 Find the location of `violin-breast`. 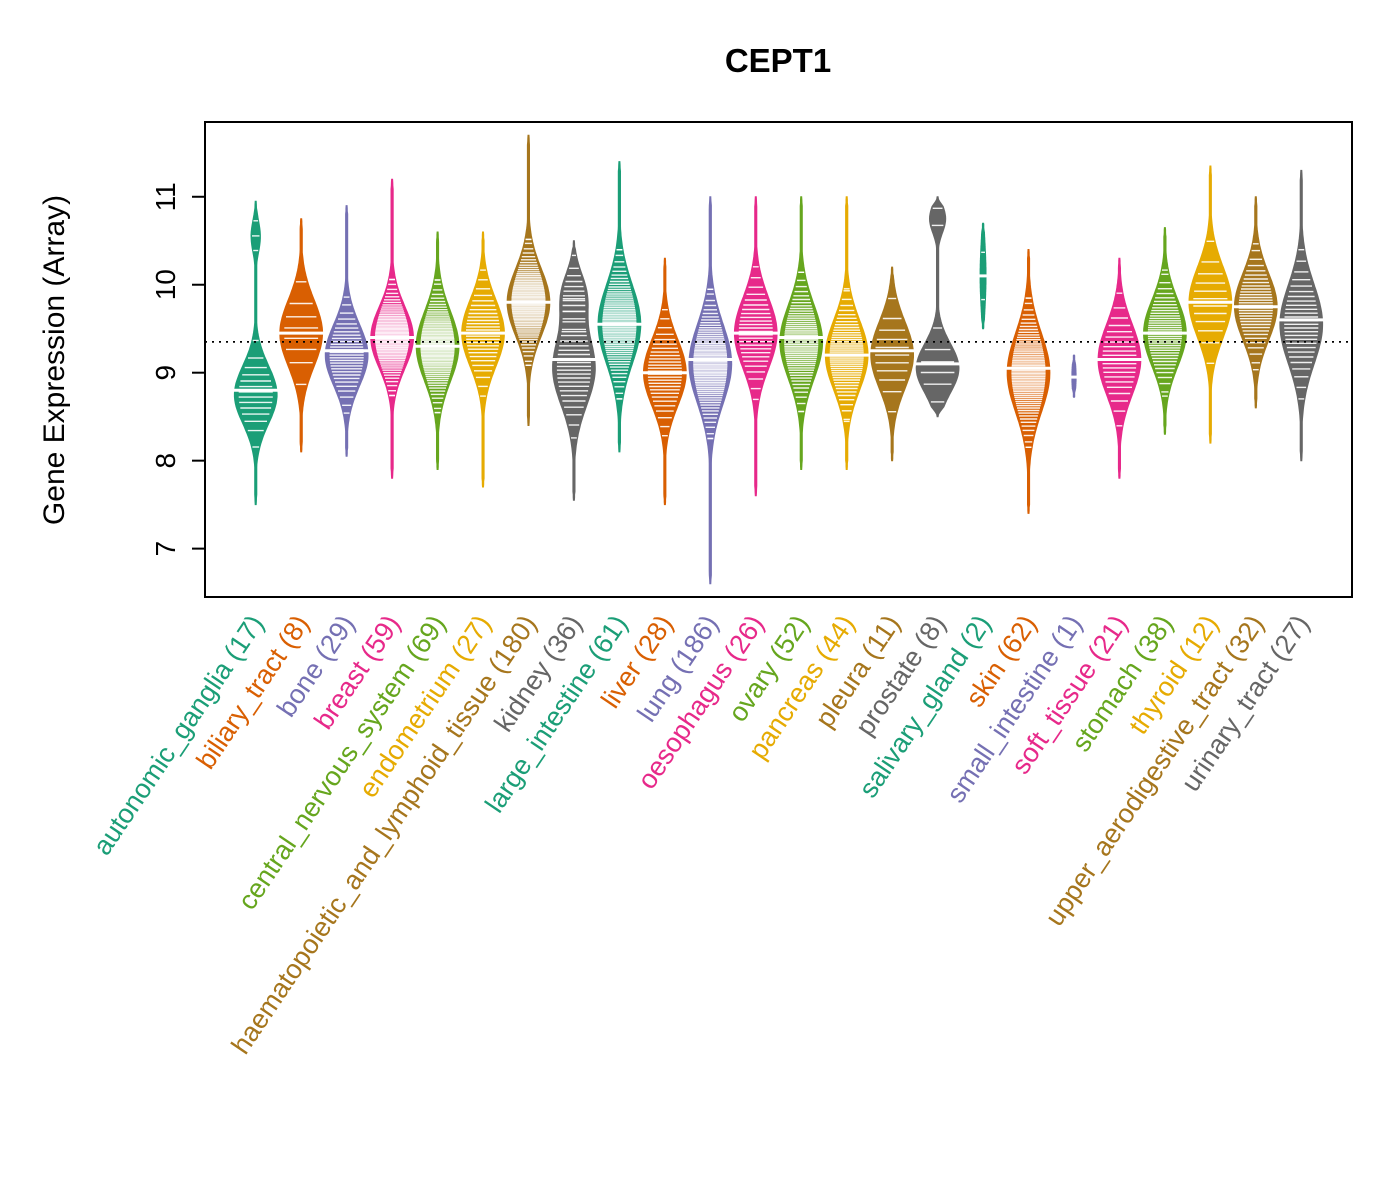

violin-breast is located at coordinates (392, 328).